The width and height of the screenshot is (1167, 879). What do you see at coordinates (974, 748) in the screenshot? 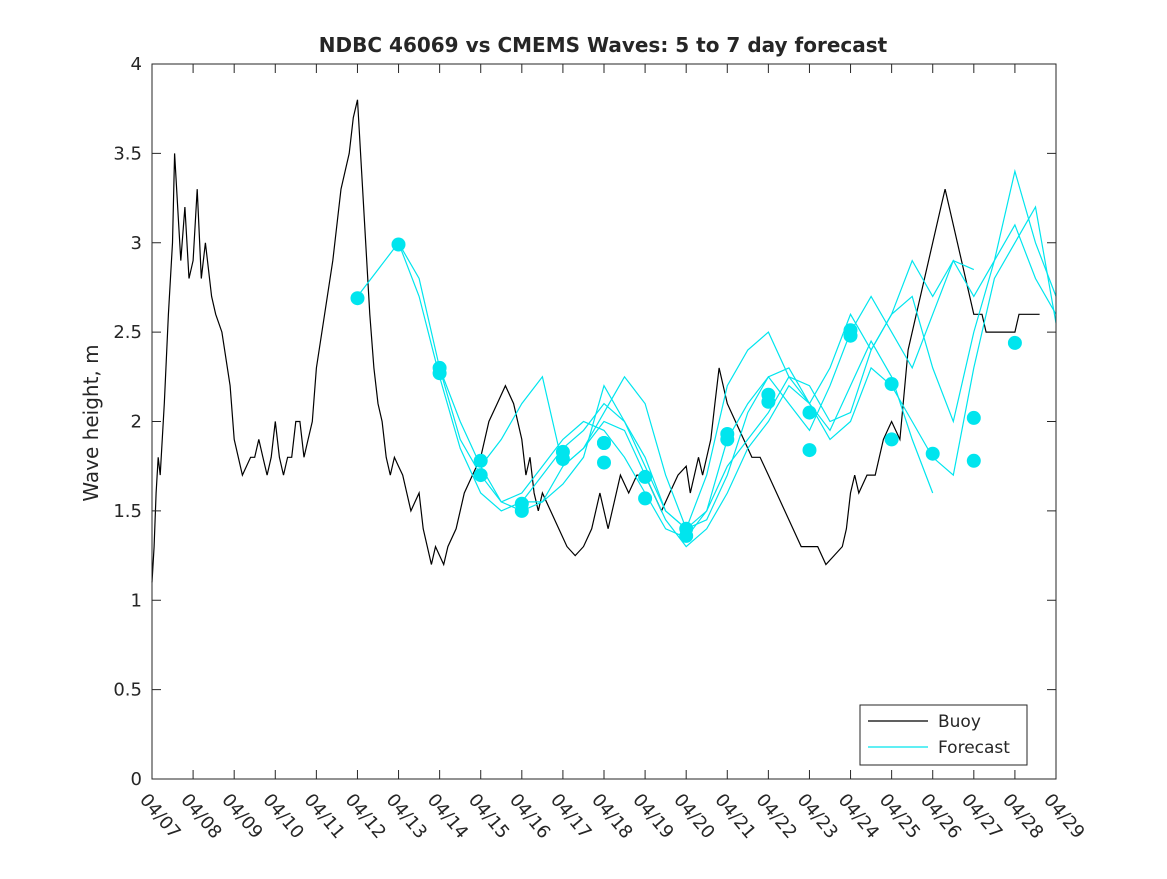
I see `legend-label-forecast: Forecast` at bounding box center [974, 748].